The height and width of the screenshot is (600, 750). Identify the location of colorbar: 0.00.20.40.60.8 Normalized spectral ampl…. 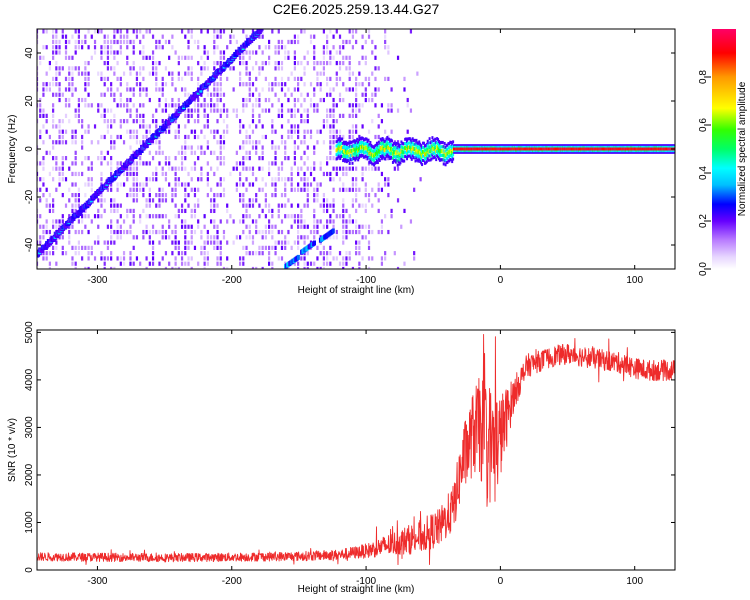
(723, 152).